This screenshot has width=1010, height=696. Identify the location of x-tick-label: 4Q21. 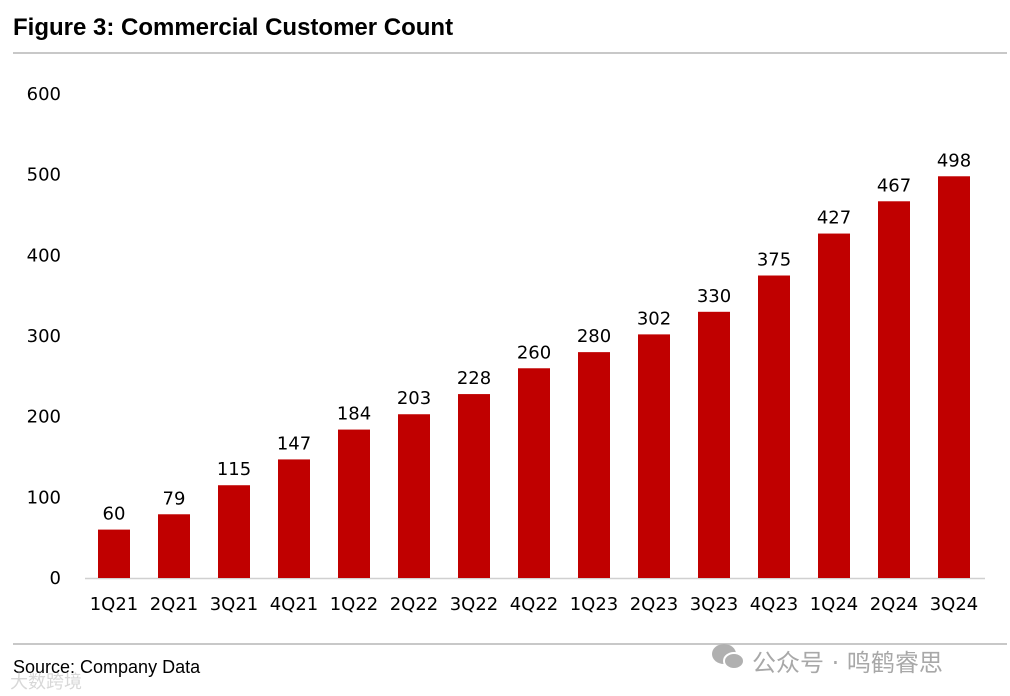
(294, 604).